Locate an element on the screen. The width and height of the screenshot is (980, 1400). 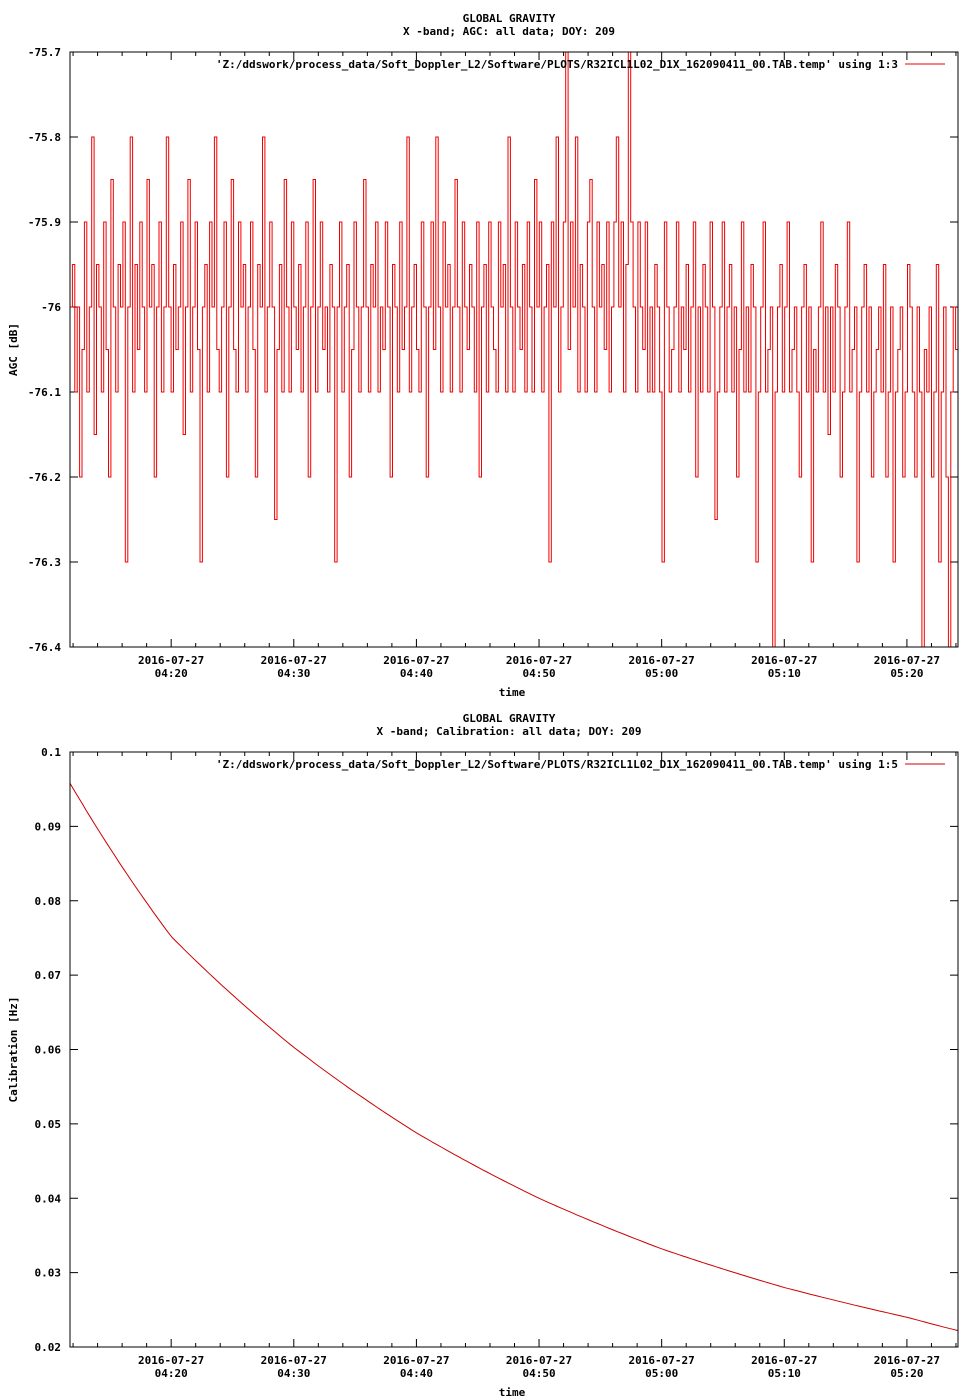
y-tick-label: -76.4 is located at coordinates (44, 647).